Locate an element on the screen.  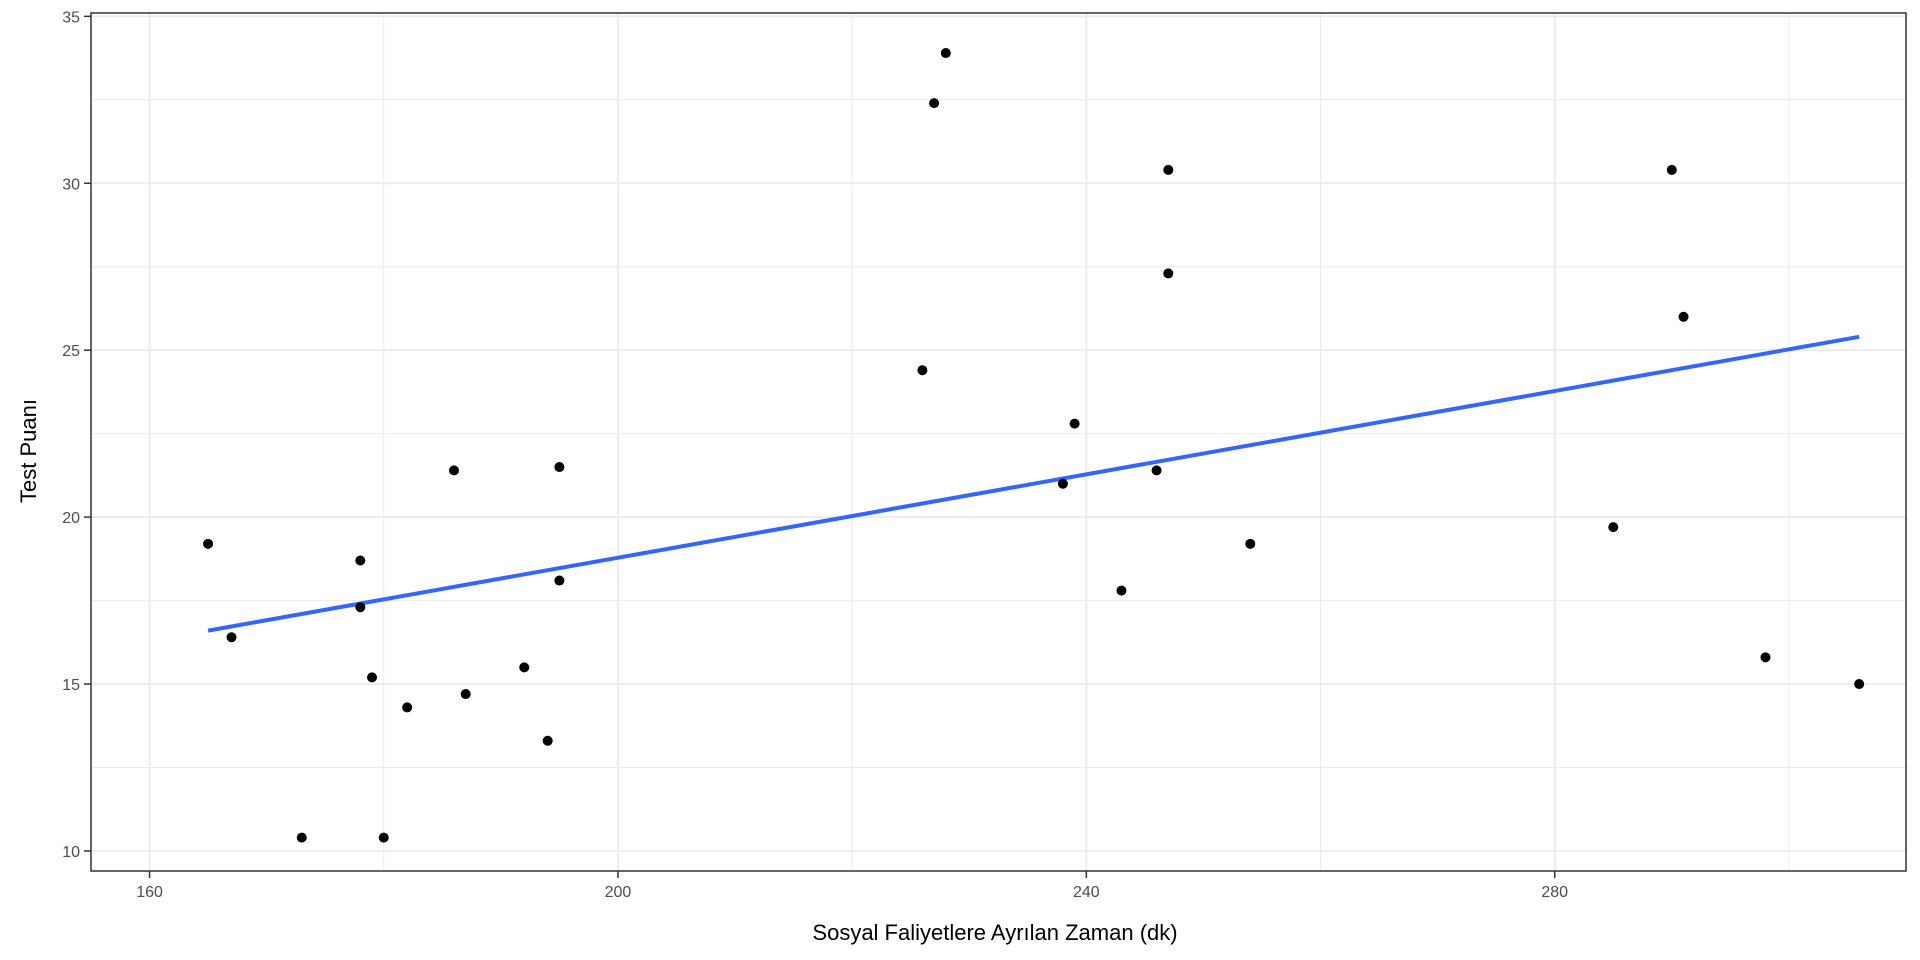
x-axis-title: Sosyal Faliyetlere Ayrılan Zaman (dk) is located at coordinates (994, 932).